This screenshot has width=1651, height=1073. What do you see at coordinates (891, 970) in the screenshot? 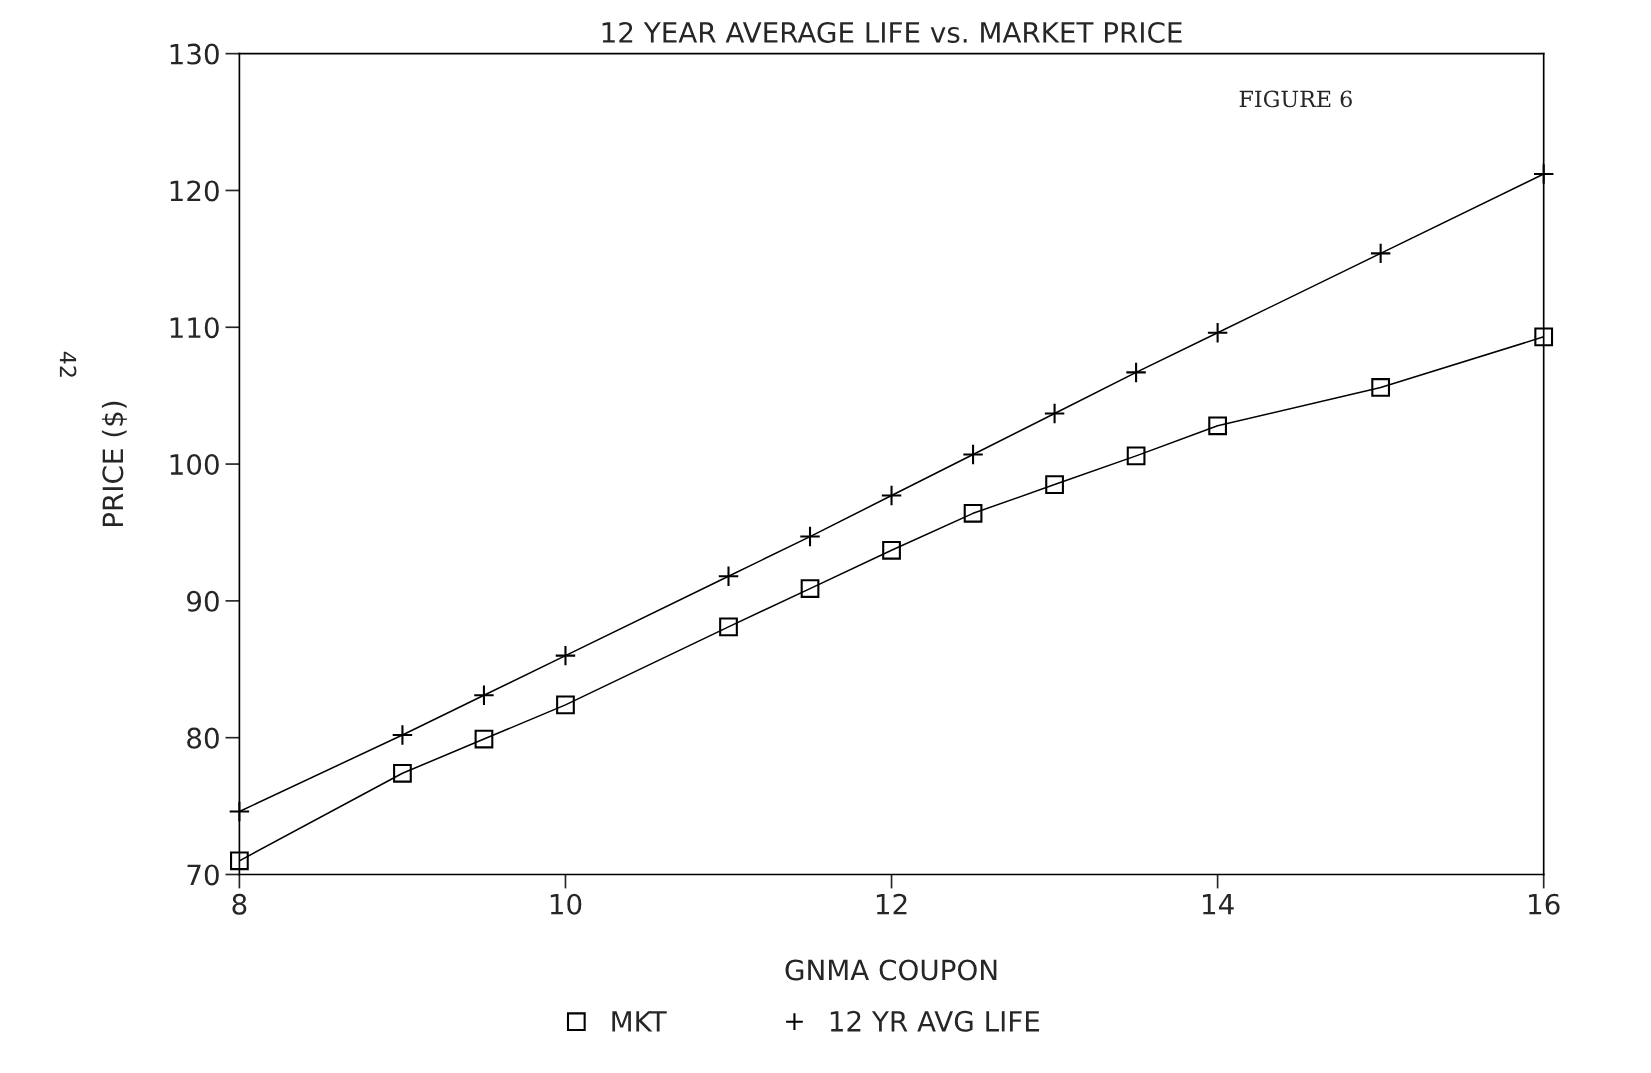
I see `x-axis-title: GNMA COUPON` at bounding box center [891, 970].